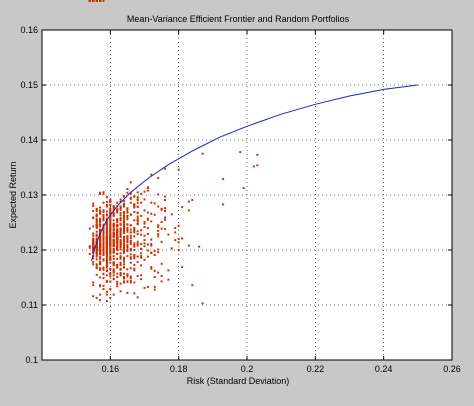  What do you see at coordinates (29, 30) in the screenshot?
I see `y-tick-label: 0.16` at bounding box center [29, 30].